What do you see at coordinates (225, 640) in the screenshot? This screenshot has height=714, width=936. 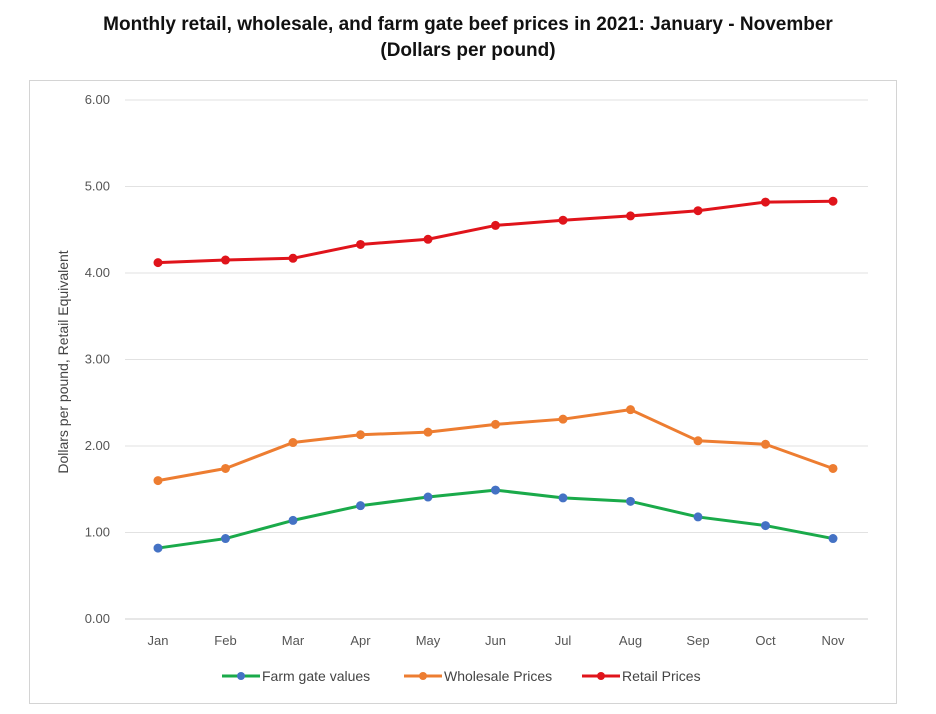 I see `x-tick-label: Feb` at bounding box center [225, 640].